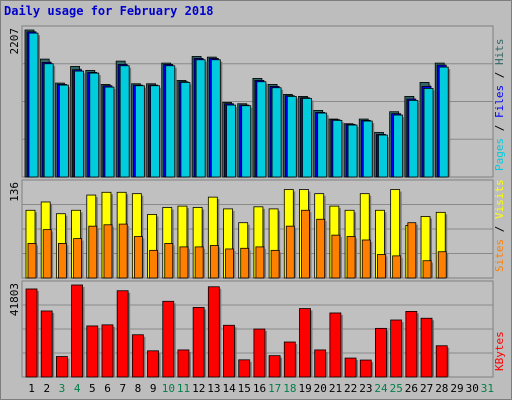  What do you see at coordinates (274, 388) in the screenshot?
I see `x-tick-label: 17` at bounding box center [274, 388].